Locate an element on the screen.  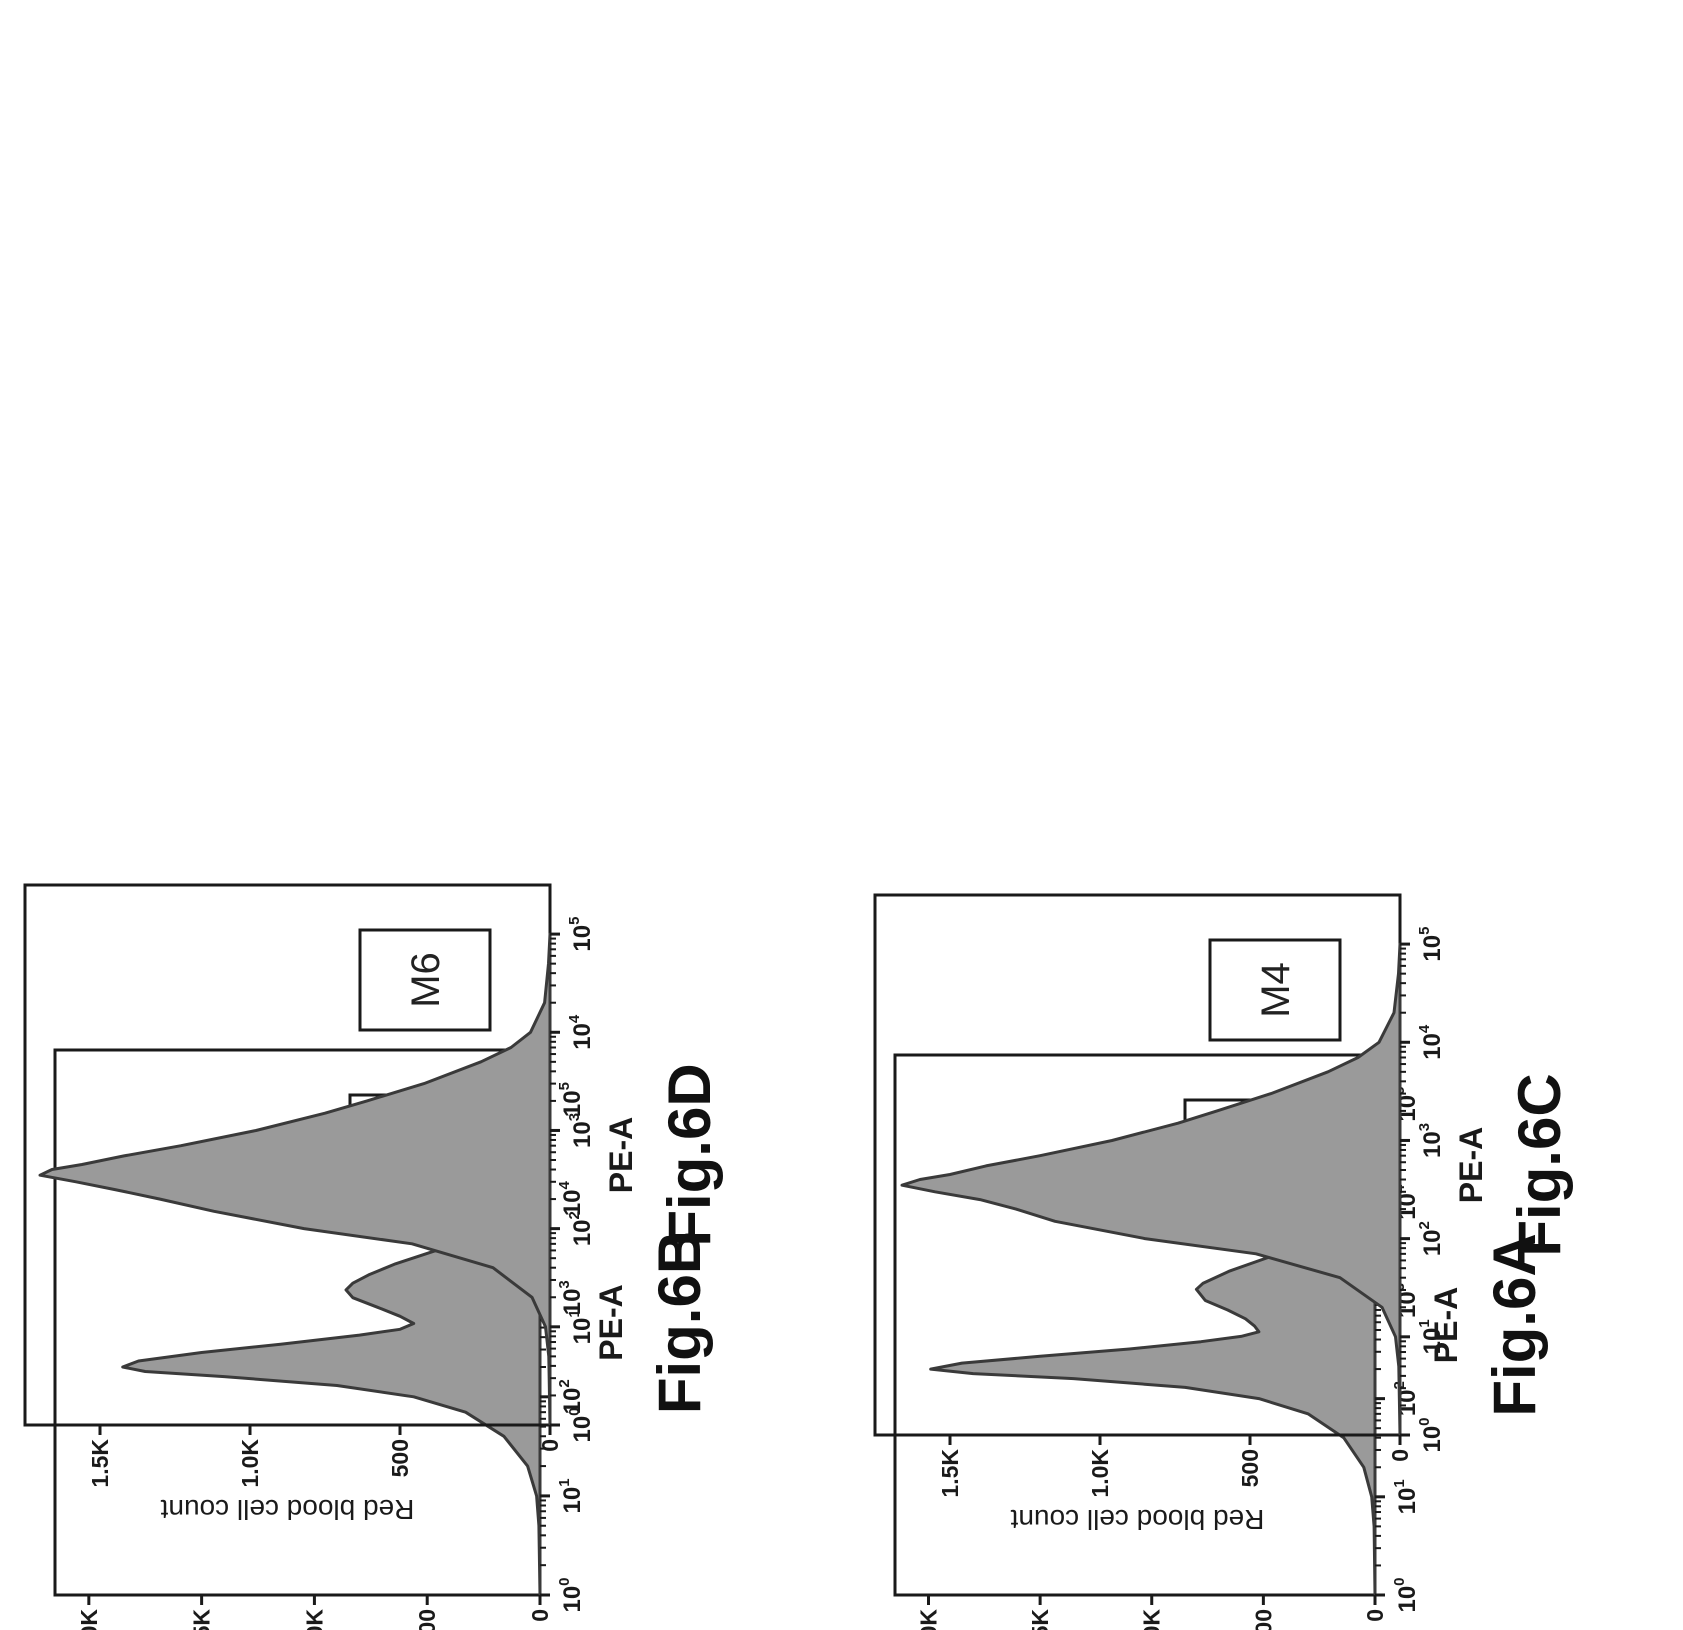
figure-label: Fig.6D is located at coordinates (689, 1154).